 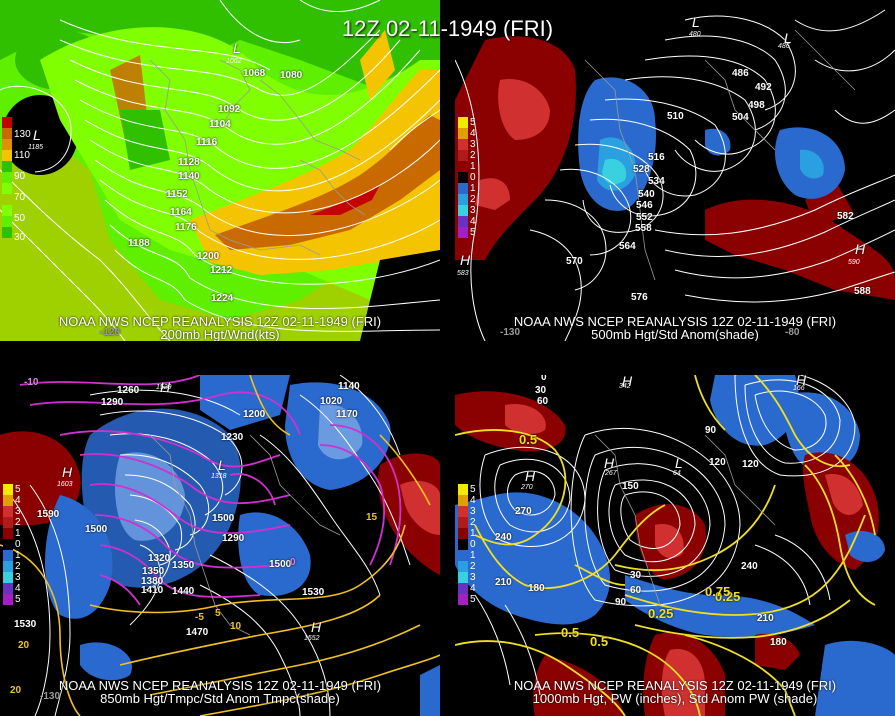 I want to click on high-pressure-value: 1529, so click(x=164, y=387).